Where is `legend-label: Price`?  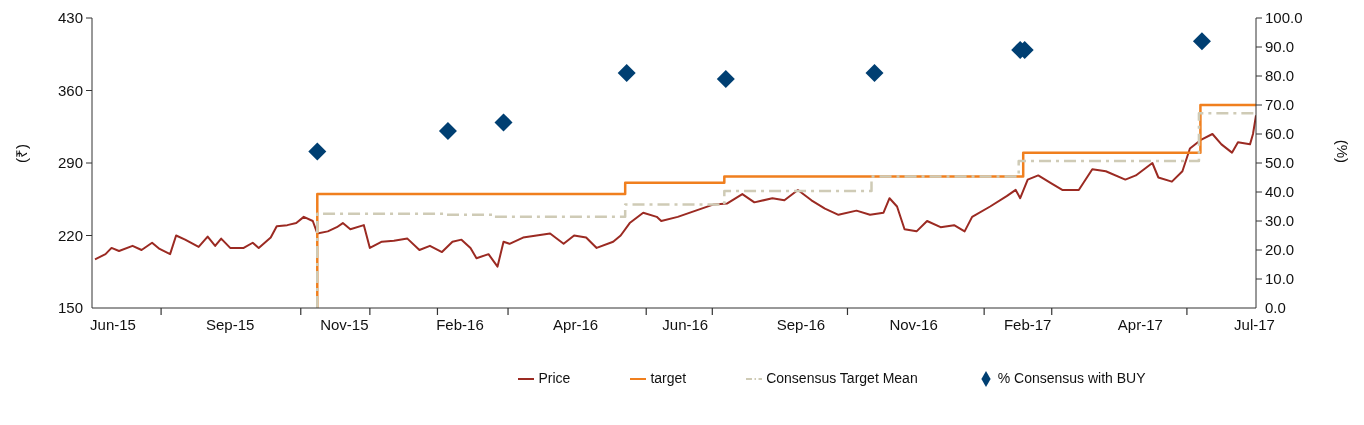 legend-label: Price is located at coordinates (554, 378).